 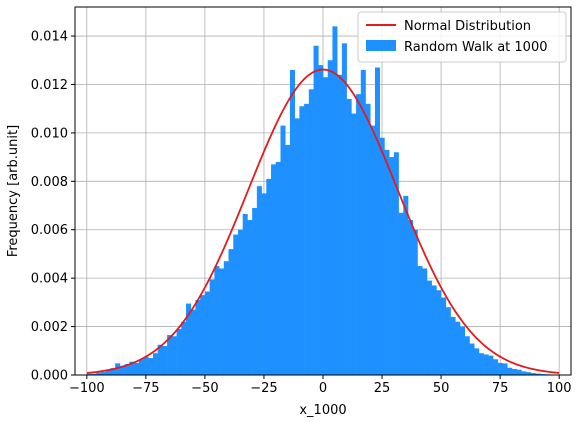 What do you see at coordinates (204, 388) in the screenshot?
I see `x-tick-label: −50` at bounding box center [204, 388].